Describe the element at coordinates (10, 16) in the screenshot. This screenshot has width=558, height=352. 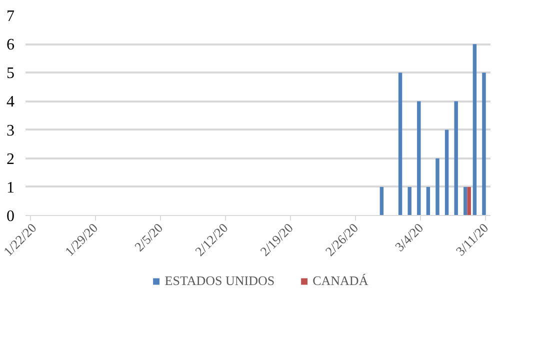
I see `y-tick-label: 7` at that location.